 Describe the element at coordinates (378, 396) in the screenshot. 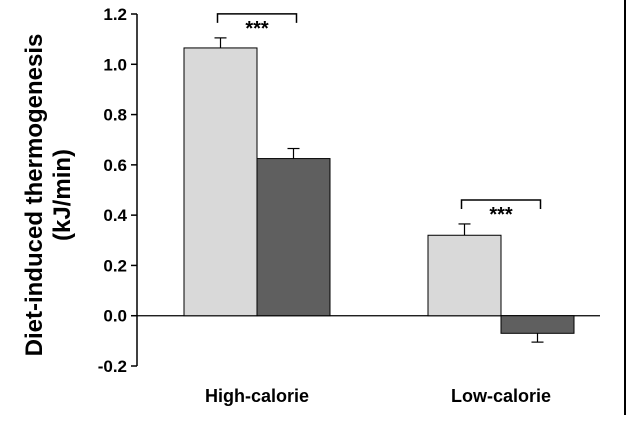

I see `x-axis-categories: High-calorie Low-calorie` at that location.